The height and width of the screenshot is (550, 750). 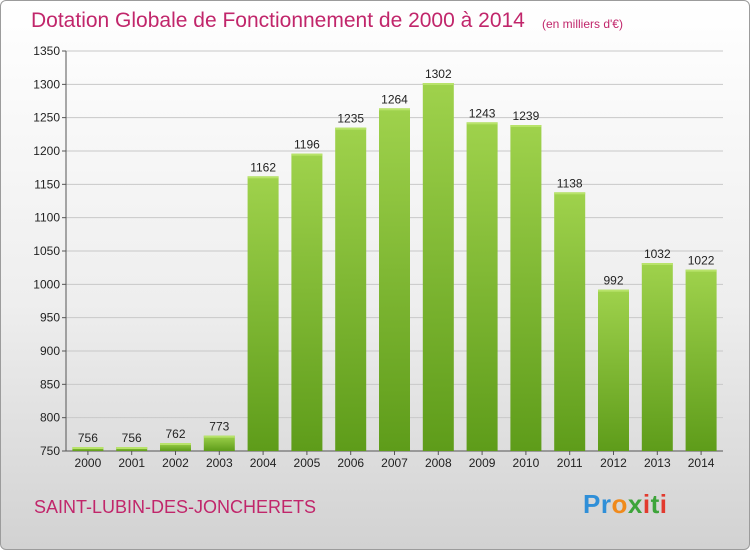 I want to click on bar-2012, so click(x=613, y=370).